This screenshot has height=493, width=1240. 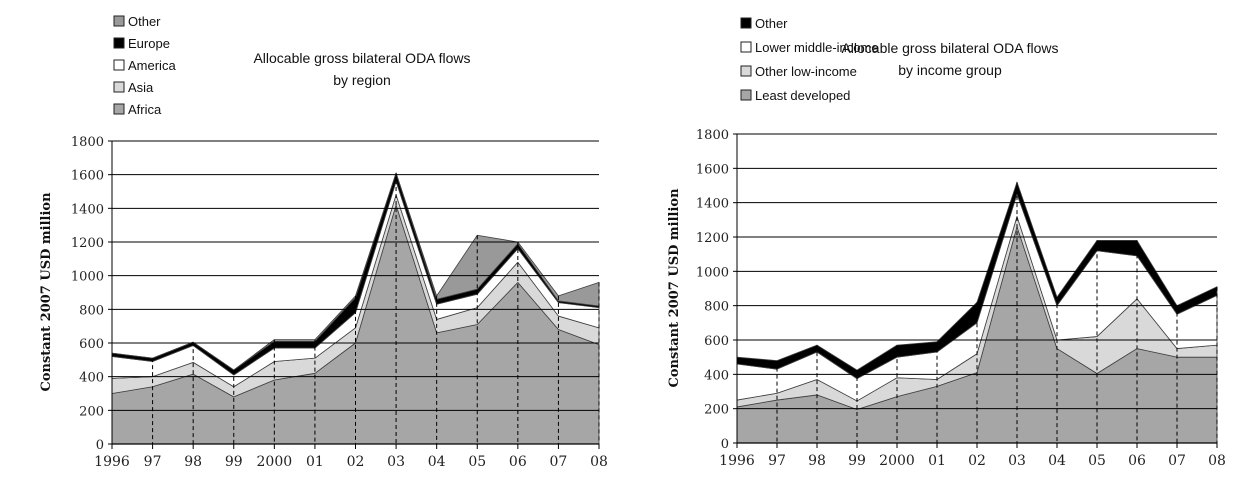 What do you see at coordinates (149, 43) in the screenshot?
I see `legend-label: Europe` at bounding box center [149, 43].